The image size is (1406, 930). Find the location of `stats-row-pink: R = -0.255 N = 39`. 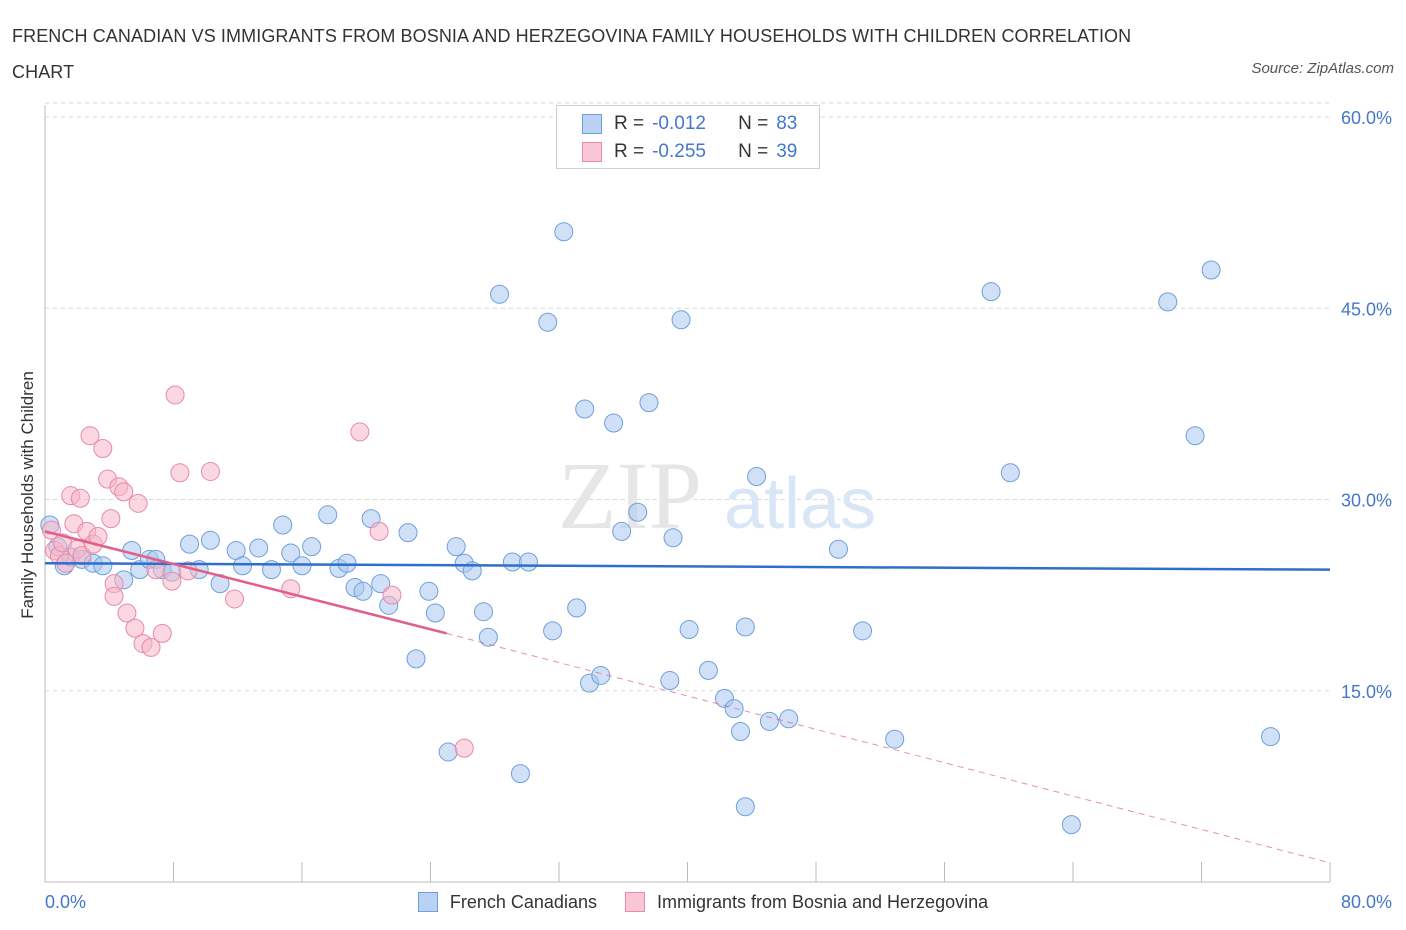

stats-row-pink: R = -0.255 N = 39 is located at coordinates (689, 152).